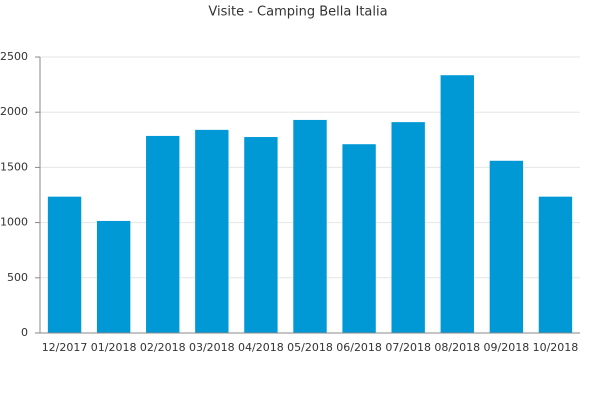  Describe the element at coordinates (212, 347) in the screenshot. I see `x-tick-label: 03/2018` at that location.